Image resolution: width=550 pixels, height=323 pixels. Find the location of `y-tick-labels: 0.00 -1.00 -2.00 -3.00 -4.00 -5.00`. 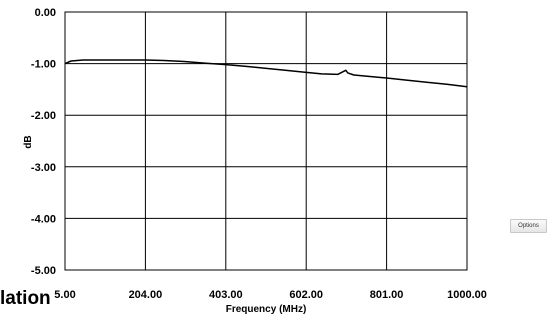

y-tick-labels: 0.00 -1.00 -2.00 -3.00 -4.00 -5.00 is located at coordinates (43, 142).